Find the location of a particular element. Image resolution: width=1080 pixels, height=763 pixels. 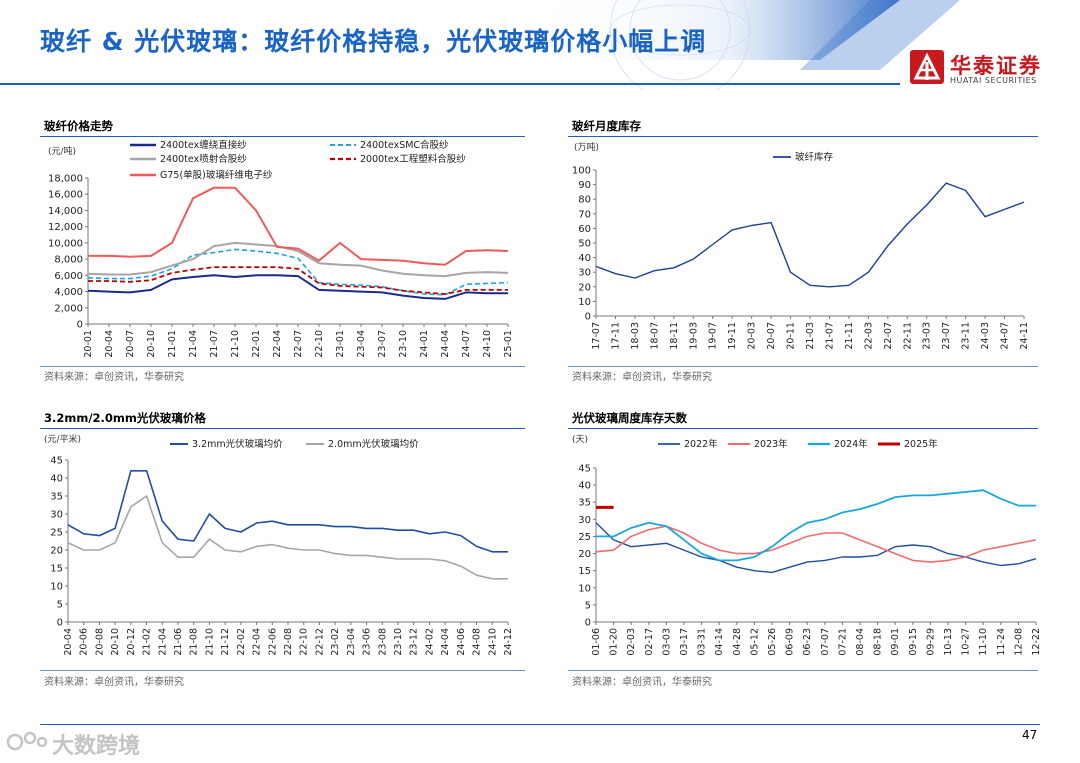

x-tick-label: 22-11 is located at coordinates (907, 336).